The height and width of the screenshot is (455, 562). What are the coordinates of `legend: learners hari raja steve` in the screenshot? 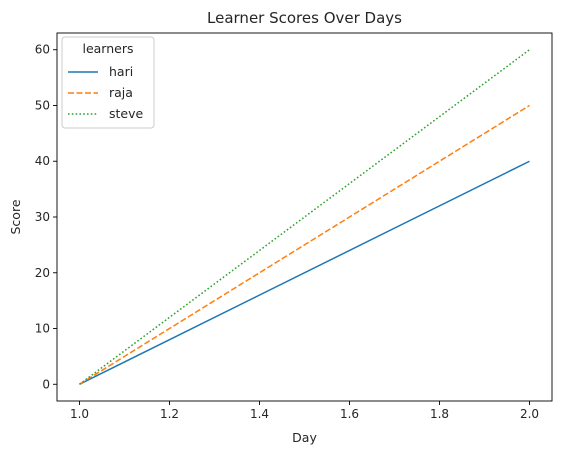 It's located at (108, 82).